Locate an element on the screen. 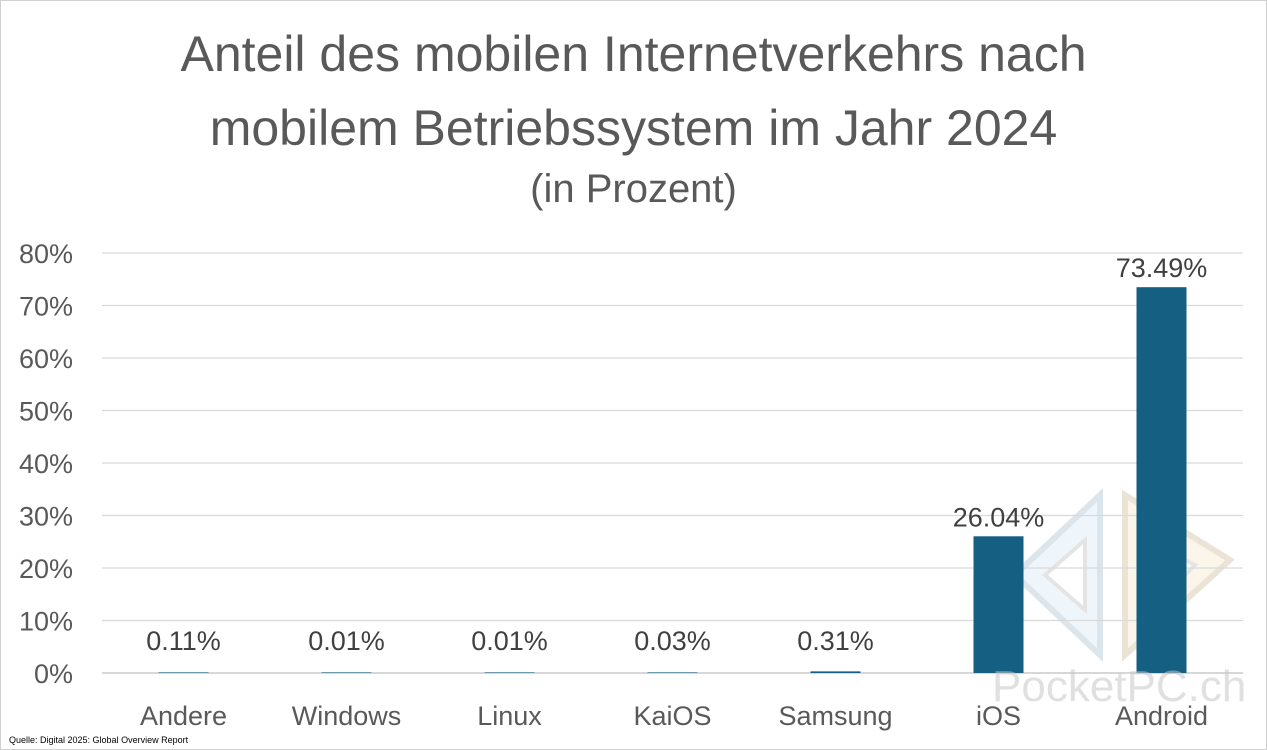 The width and height of the screenshot is (1267, 750). chart-title-line2: mobilem Betriebssystem im Jahr 2024 is located at coordinates (633, 128).